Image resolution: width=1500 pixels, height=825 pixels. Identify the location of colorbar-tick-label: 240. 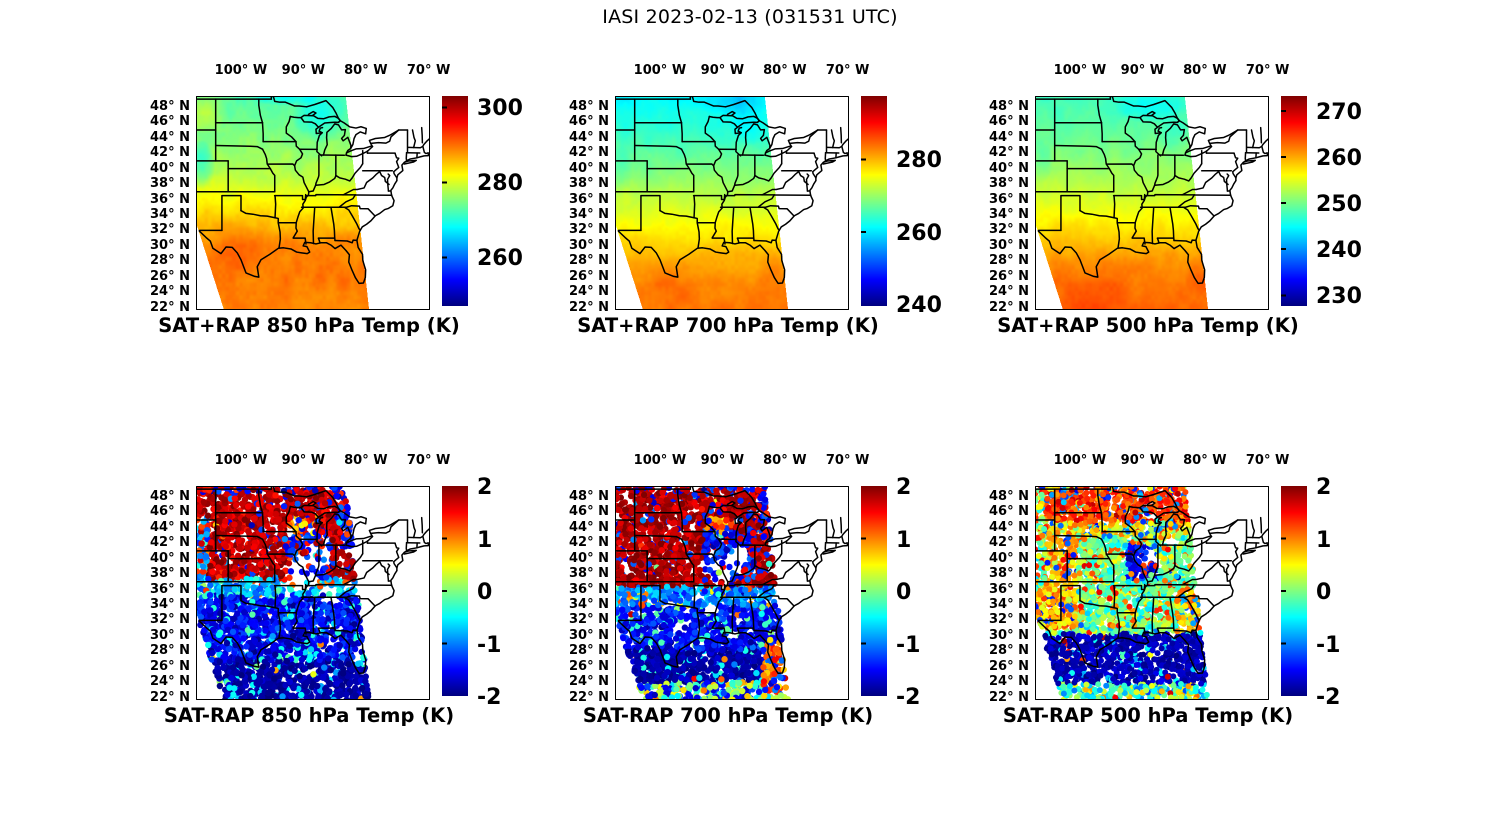
(919, 306).